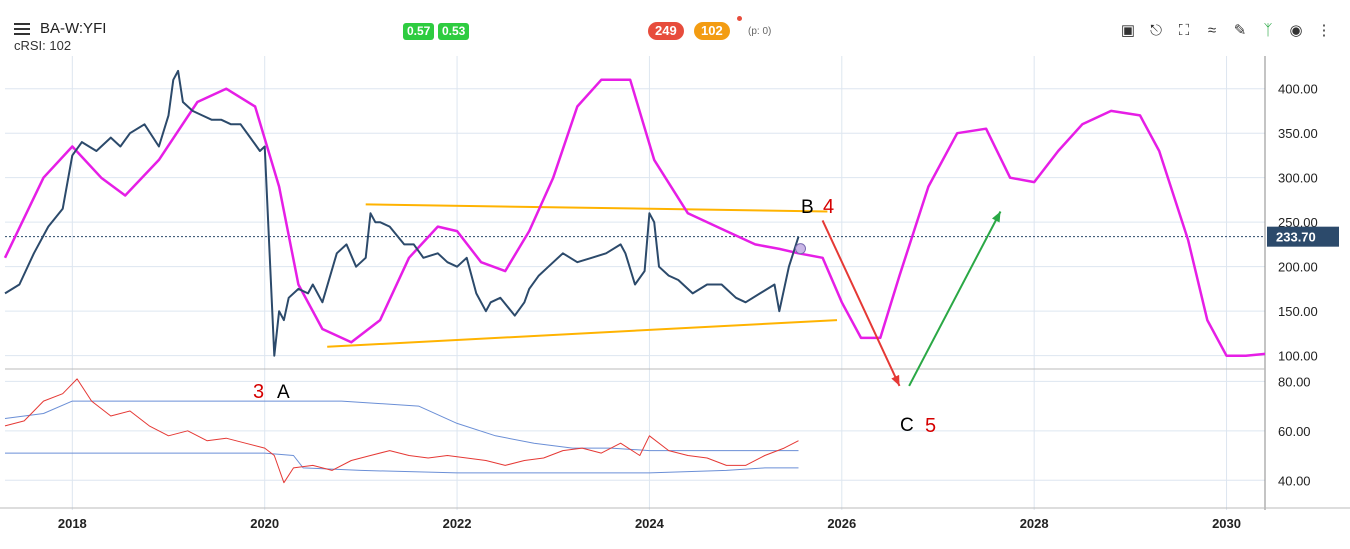  Describe the element at coordinates (582, 333) in the screenshot. I see `channel-bottom-line` at that location.